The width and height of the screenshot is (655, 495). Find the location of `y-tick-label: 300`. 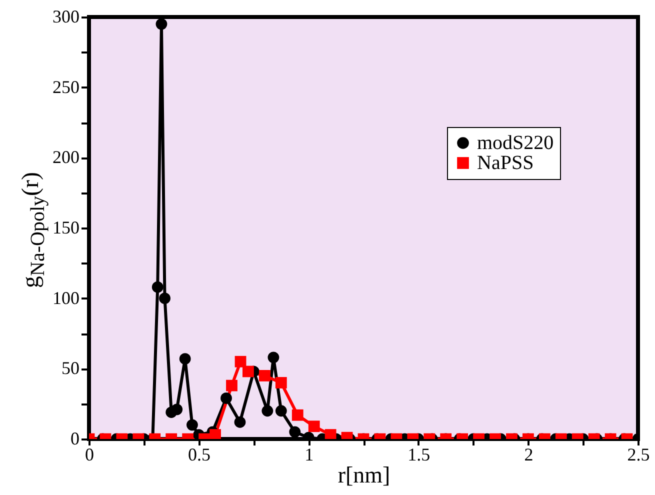

y-tick-label: 300 is located at coordinates (66, 16).